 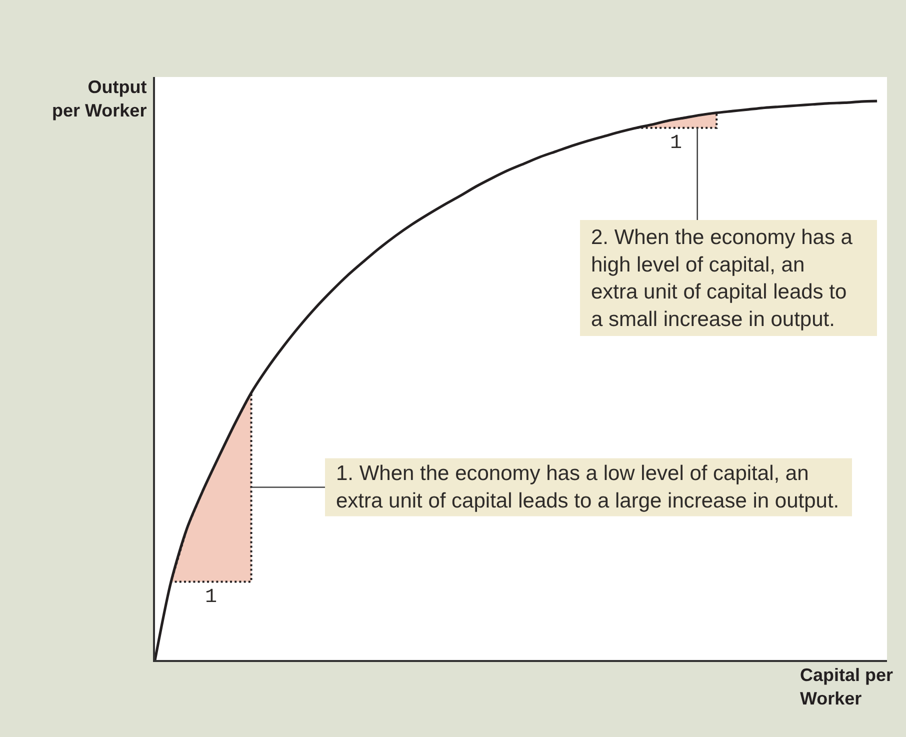 I want to click on annotation: 1. When the economy has a low level of capital, an extra unit of capital leads to a large increase in output., so click(x=588, y=487).